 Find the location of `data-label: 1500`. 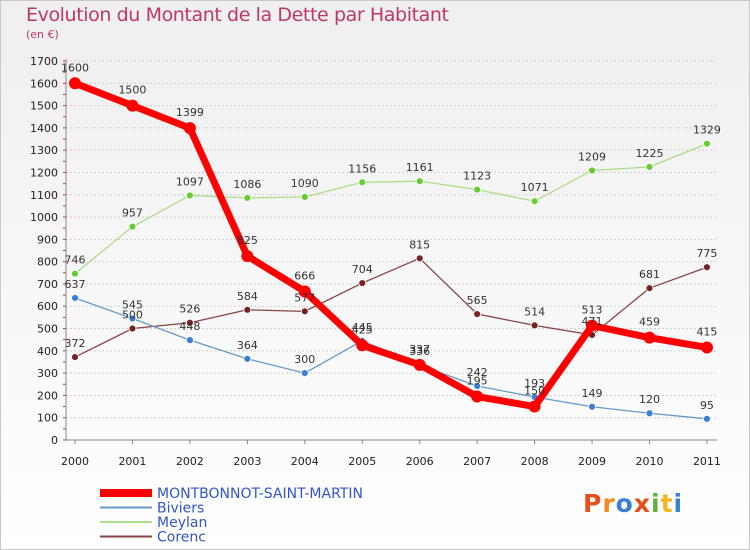

data-label: 1500 is located at coordinates (132, 90).